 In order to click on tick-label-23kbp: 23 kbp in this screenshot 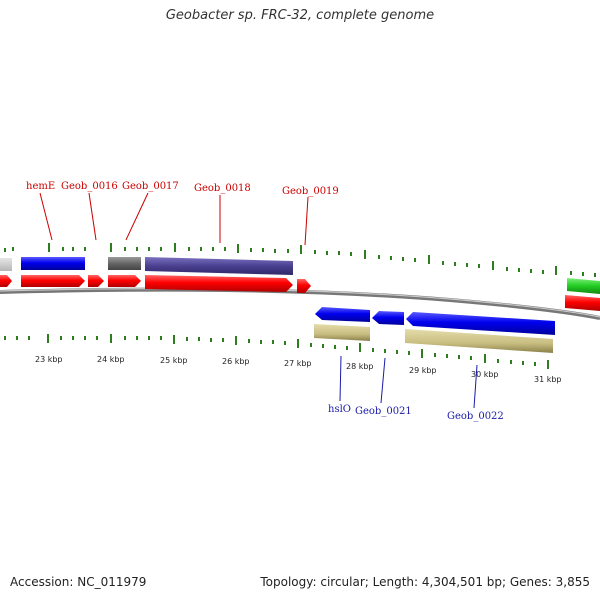, I will do `click(49, 359)`.